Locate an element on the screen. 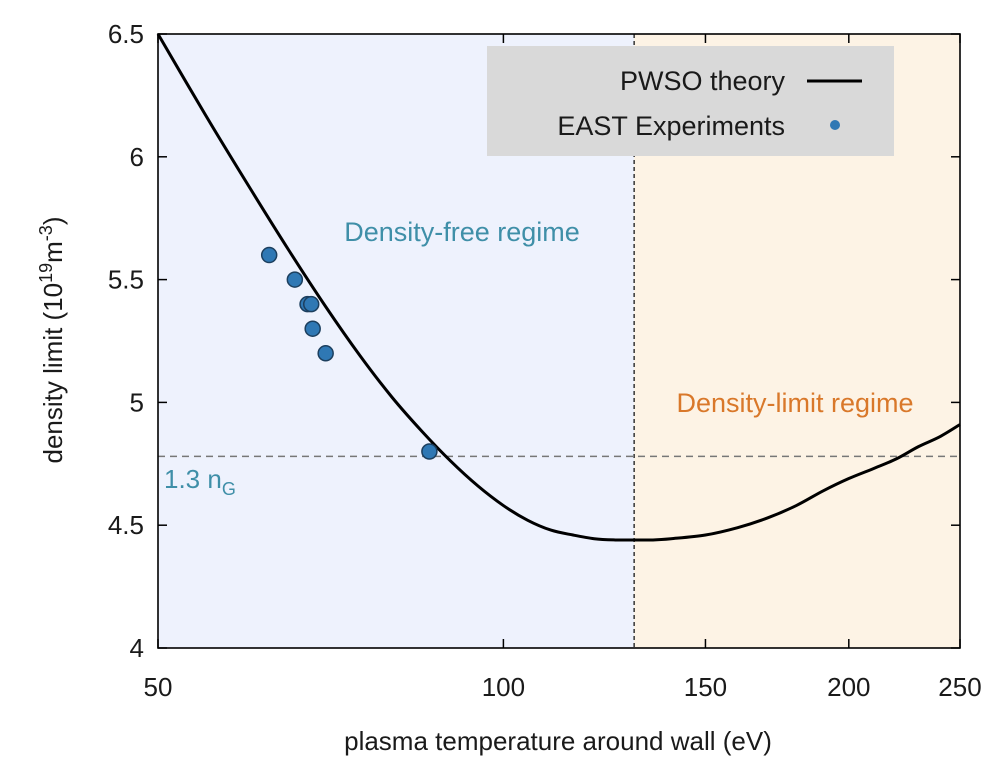 The image size is (1000, 762). legend-label-east-experiments: EAST Experiments is located at coordinates (671, 126).